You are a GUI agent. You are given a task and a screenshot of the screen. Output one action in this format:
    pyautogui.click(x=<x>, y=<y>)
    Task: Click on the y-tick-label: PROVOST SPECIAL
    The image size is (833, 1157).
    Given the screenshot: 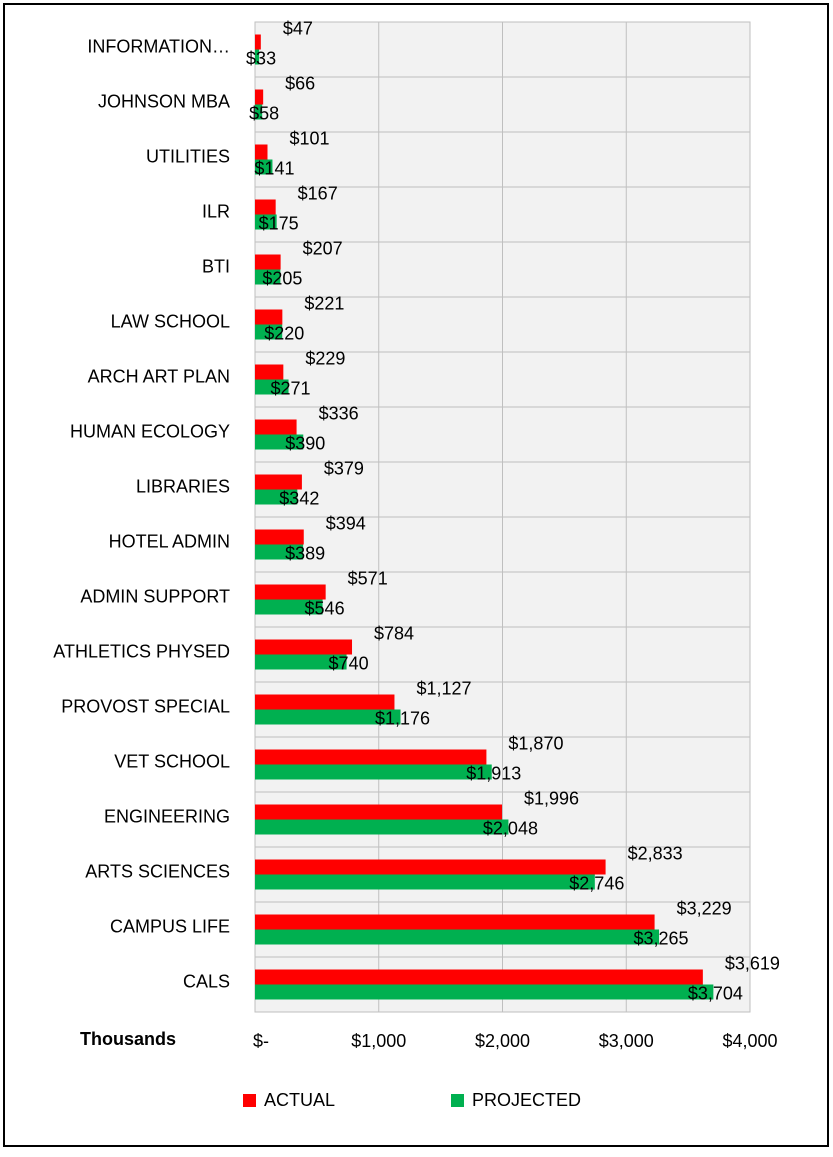 What is the action you would take?
    pyautogui.click(x=145, y=706)
    